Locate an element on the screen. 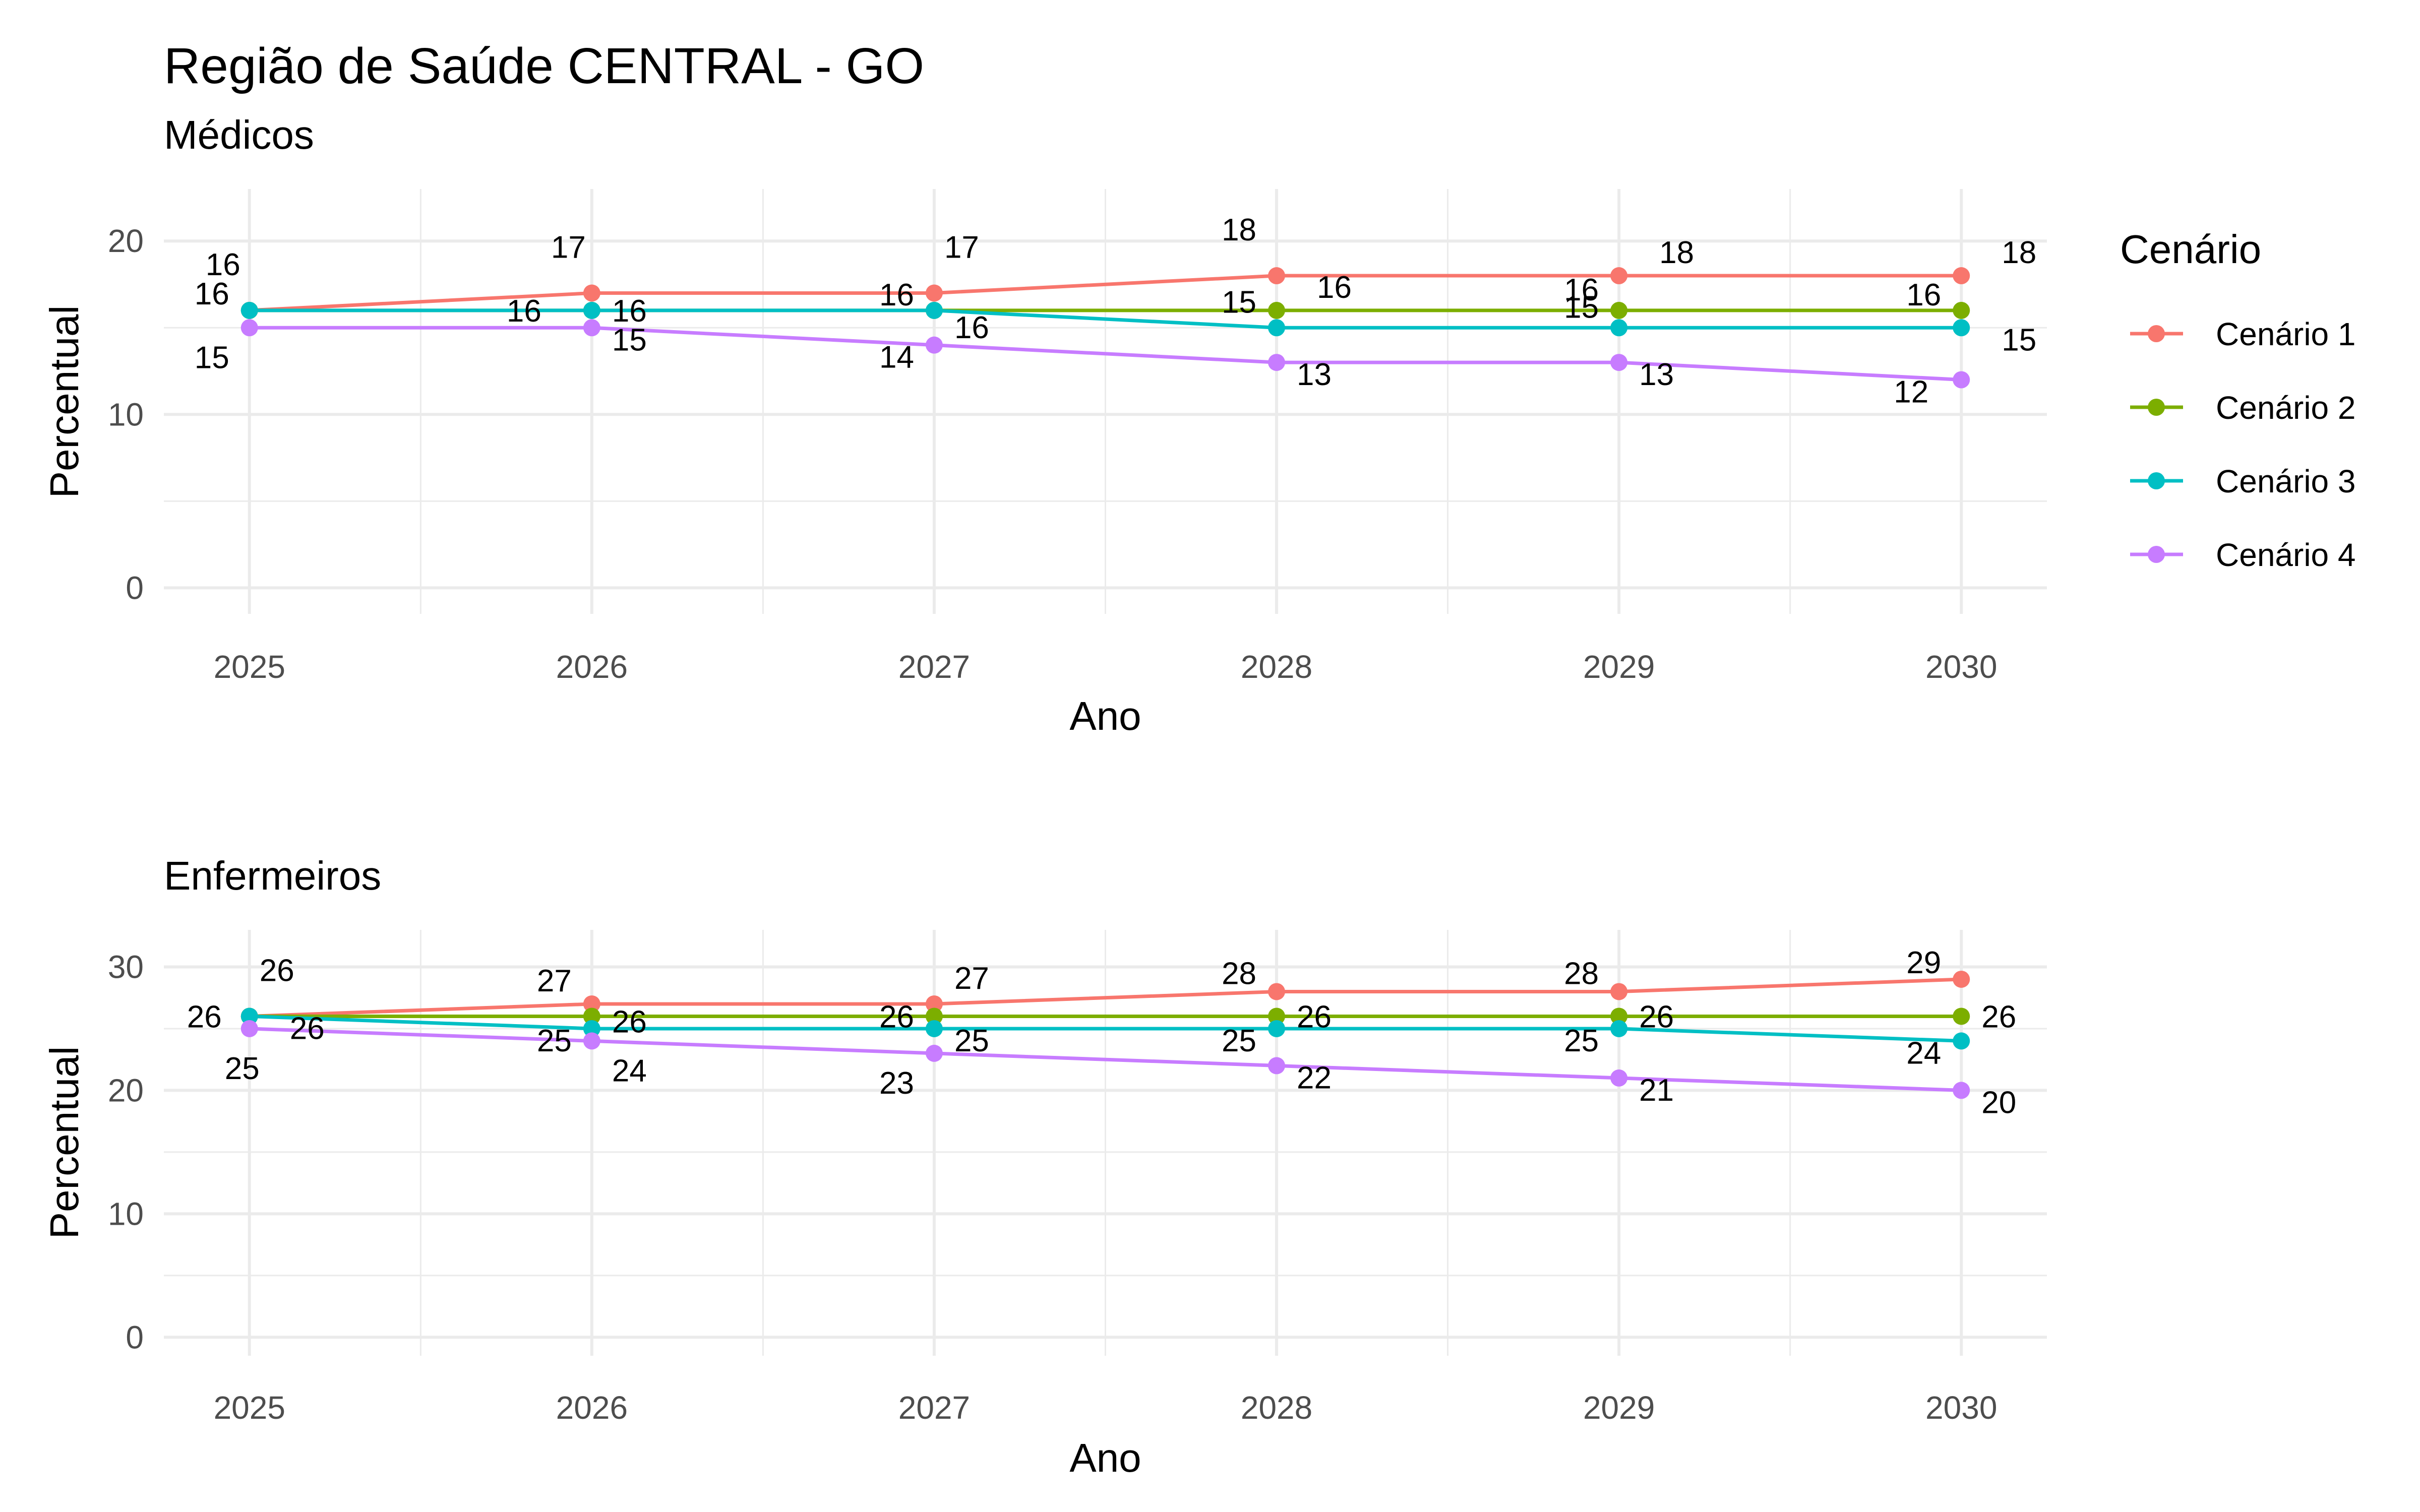 This screenshot has width=2420, height=1512. legend-label: Cenário 2 is located at coordinates (2286, 408).